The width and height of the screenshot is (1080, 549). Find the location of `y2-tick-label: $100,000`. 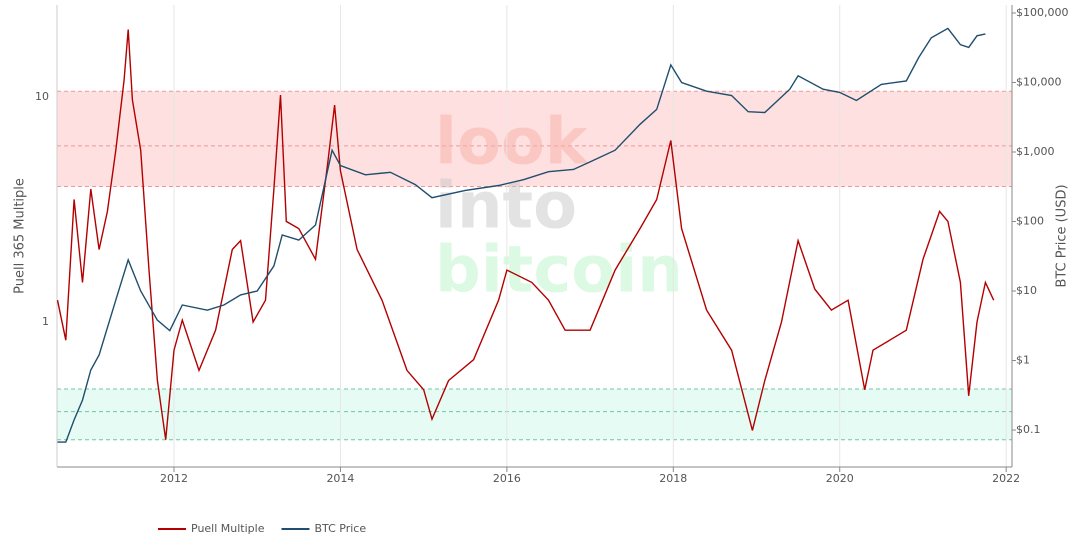

y2-tick-label: $100,000 is located at coordinates (1042, 12).